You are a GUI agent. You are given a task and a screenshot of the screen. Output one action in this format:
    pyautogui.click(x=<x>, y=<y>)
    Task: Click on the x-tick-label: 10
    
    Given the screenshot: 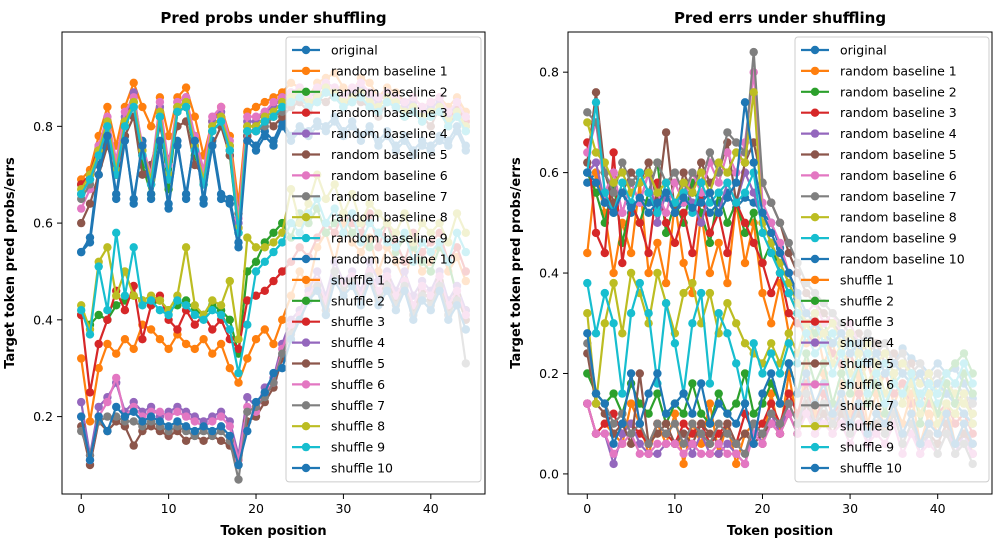 What is the action you would take?
    pyautogui.click(x=675, y=508)
    